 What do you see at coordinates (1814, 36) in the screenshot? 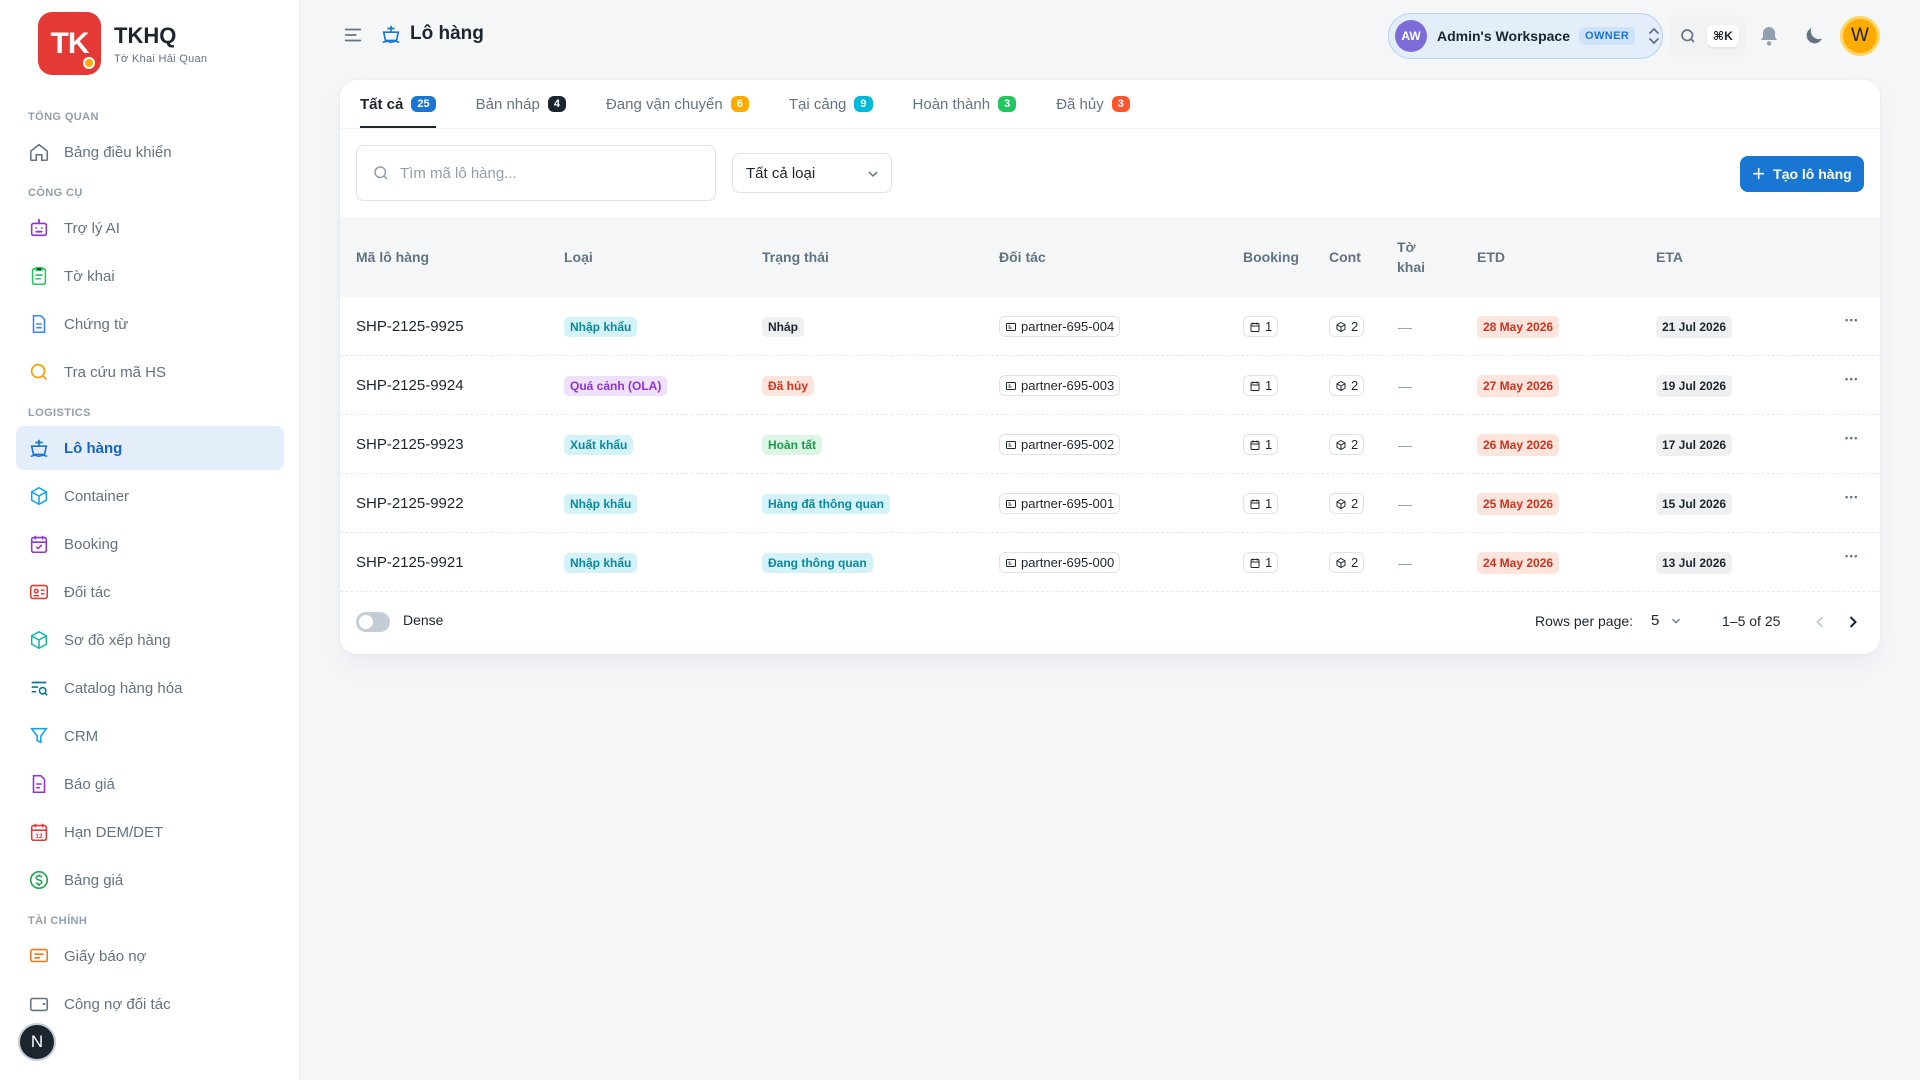
I see `moon-icon` at bounding box center [1814, 36].